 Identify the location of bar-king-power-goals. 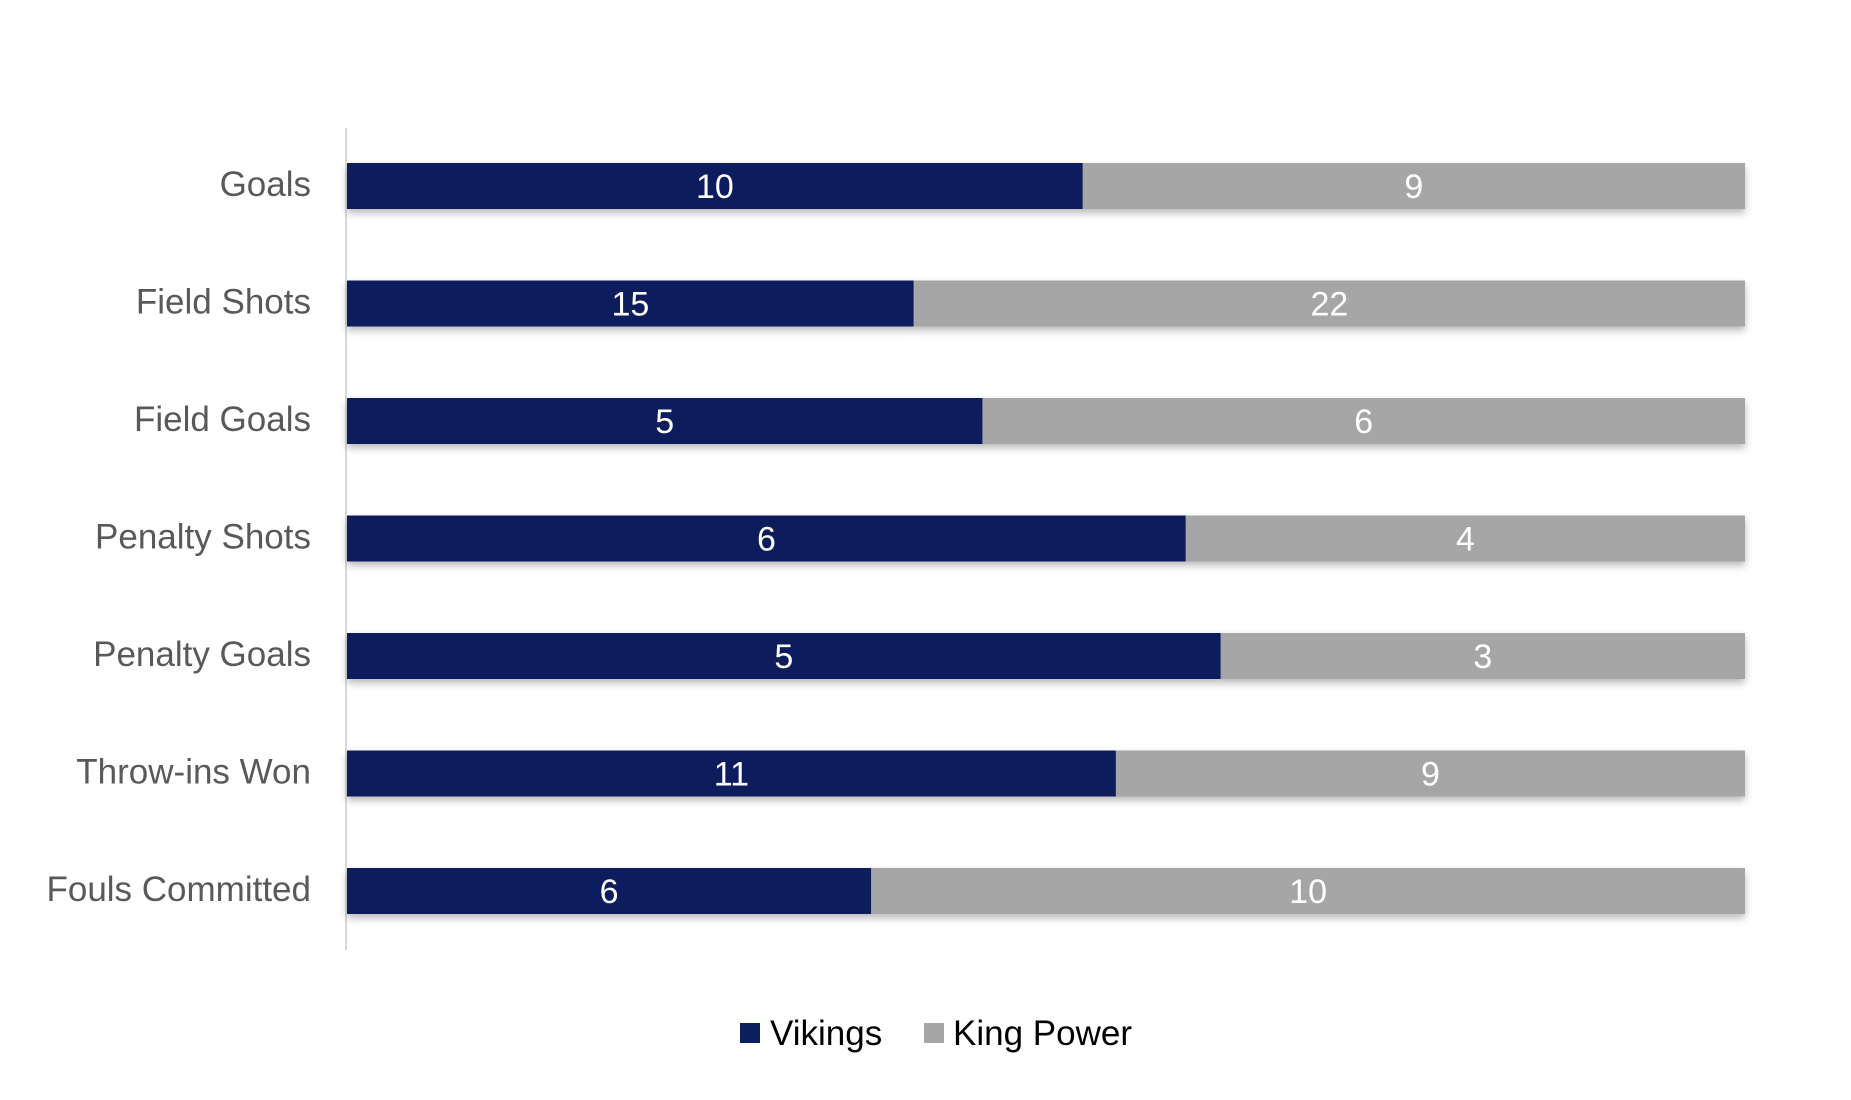
(1413, 186).